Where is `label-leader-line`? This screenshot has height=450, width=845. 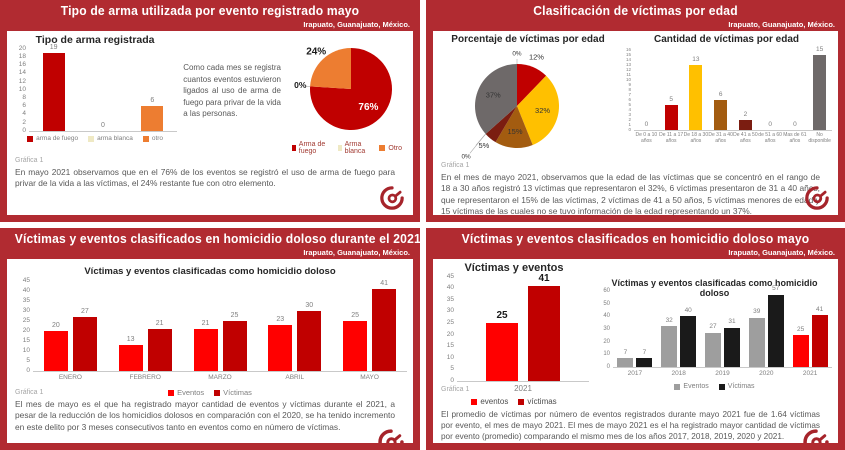 label-leader-line is located at coordinates (477, 143).